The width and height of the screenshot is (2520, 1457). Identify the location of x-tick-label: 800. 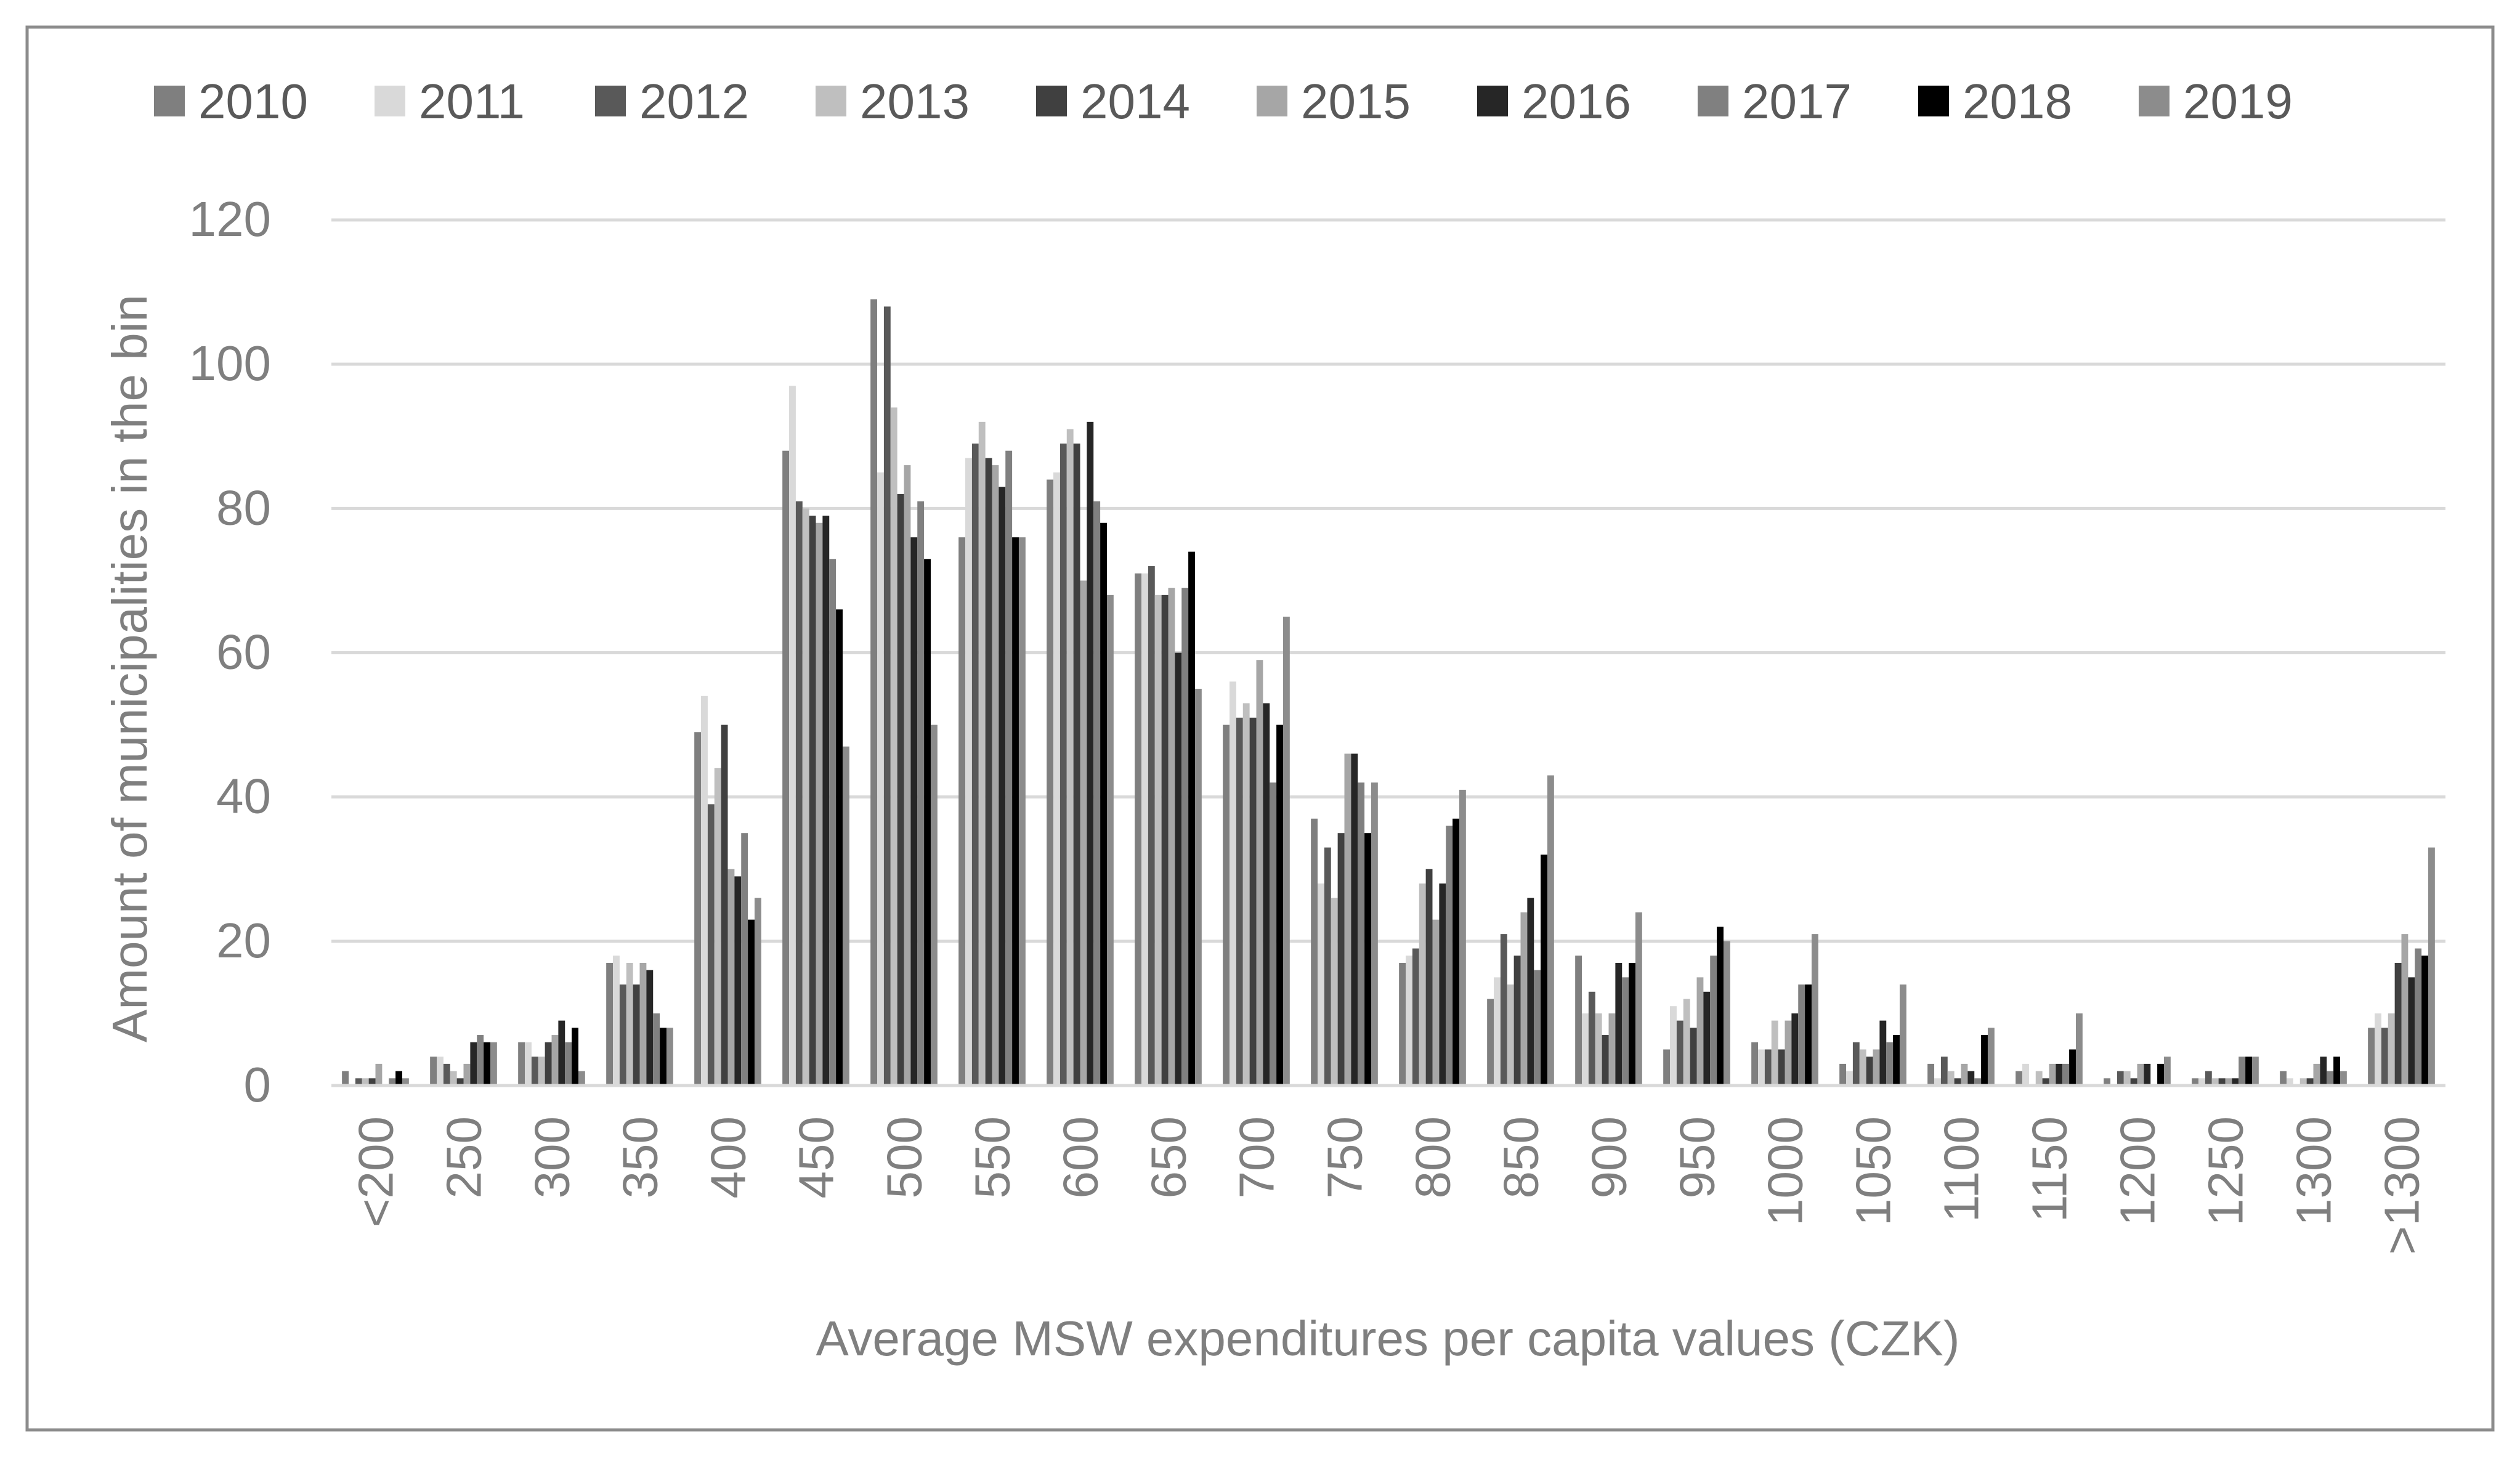
(1433, 1157).